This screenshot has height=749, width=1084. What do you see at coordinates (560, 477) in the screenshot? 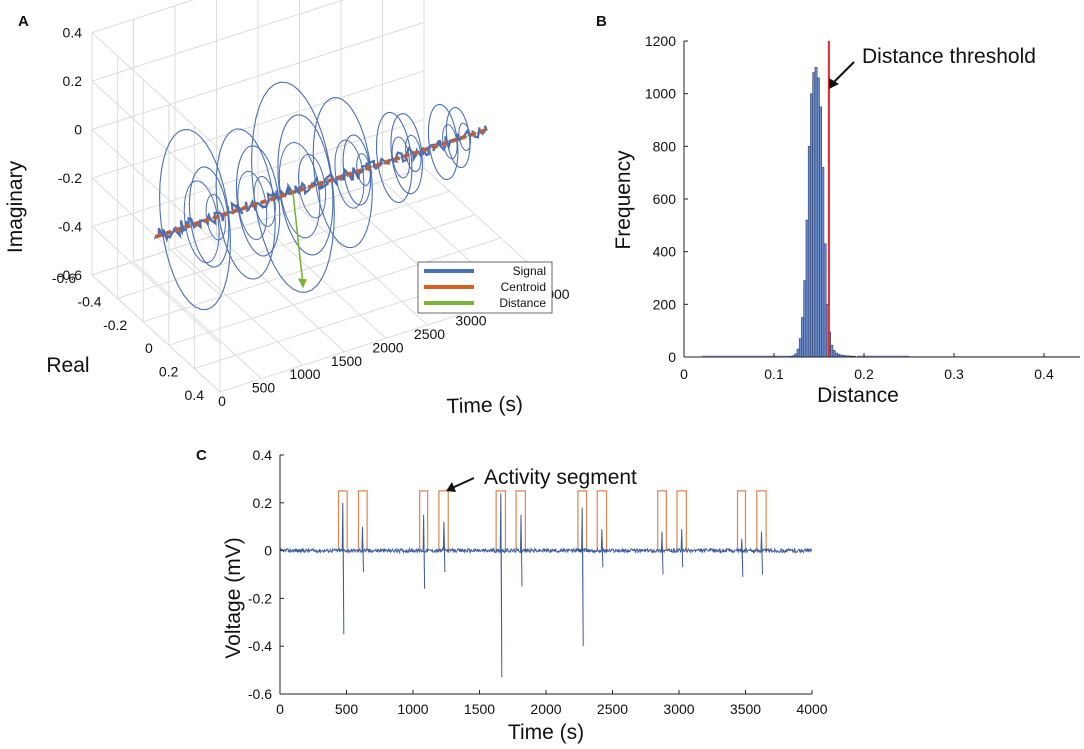
I see `segment-annotation: Activity segment` at bounding box center [560, 477].